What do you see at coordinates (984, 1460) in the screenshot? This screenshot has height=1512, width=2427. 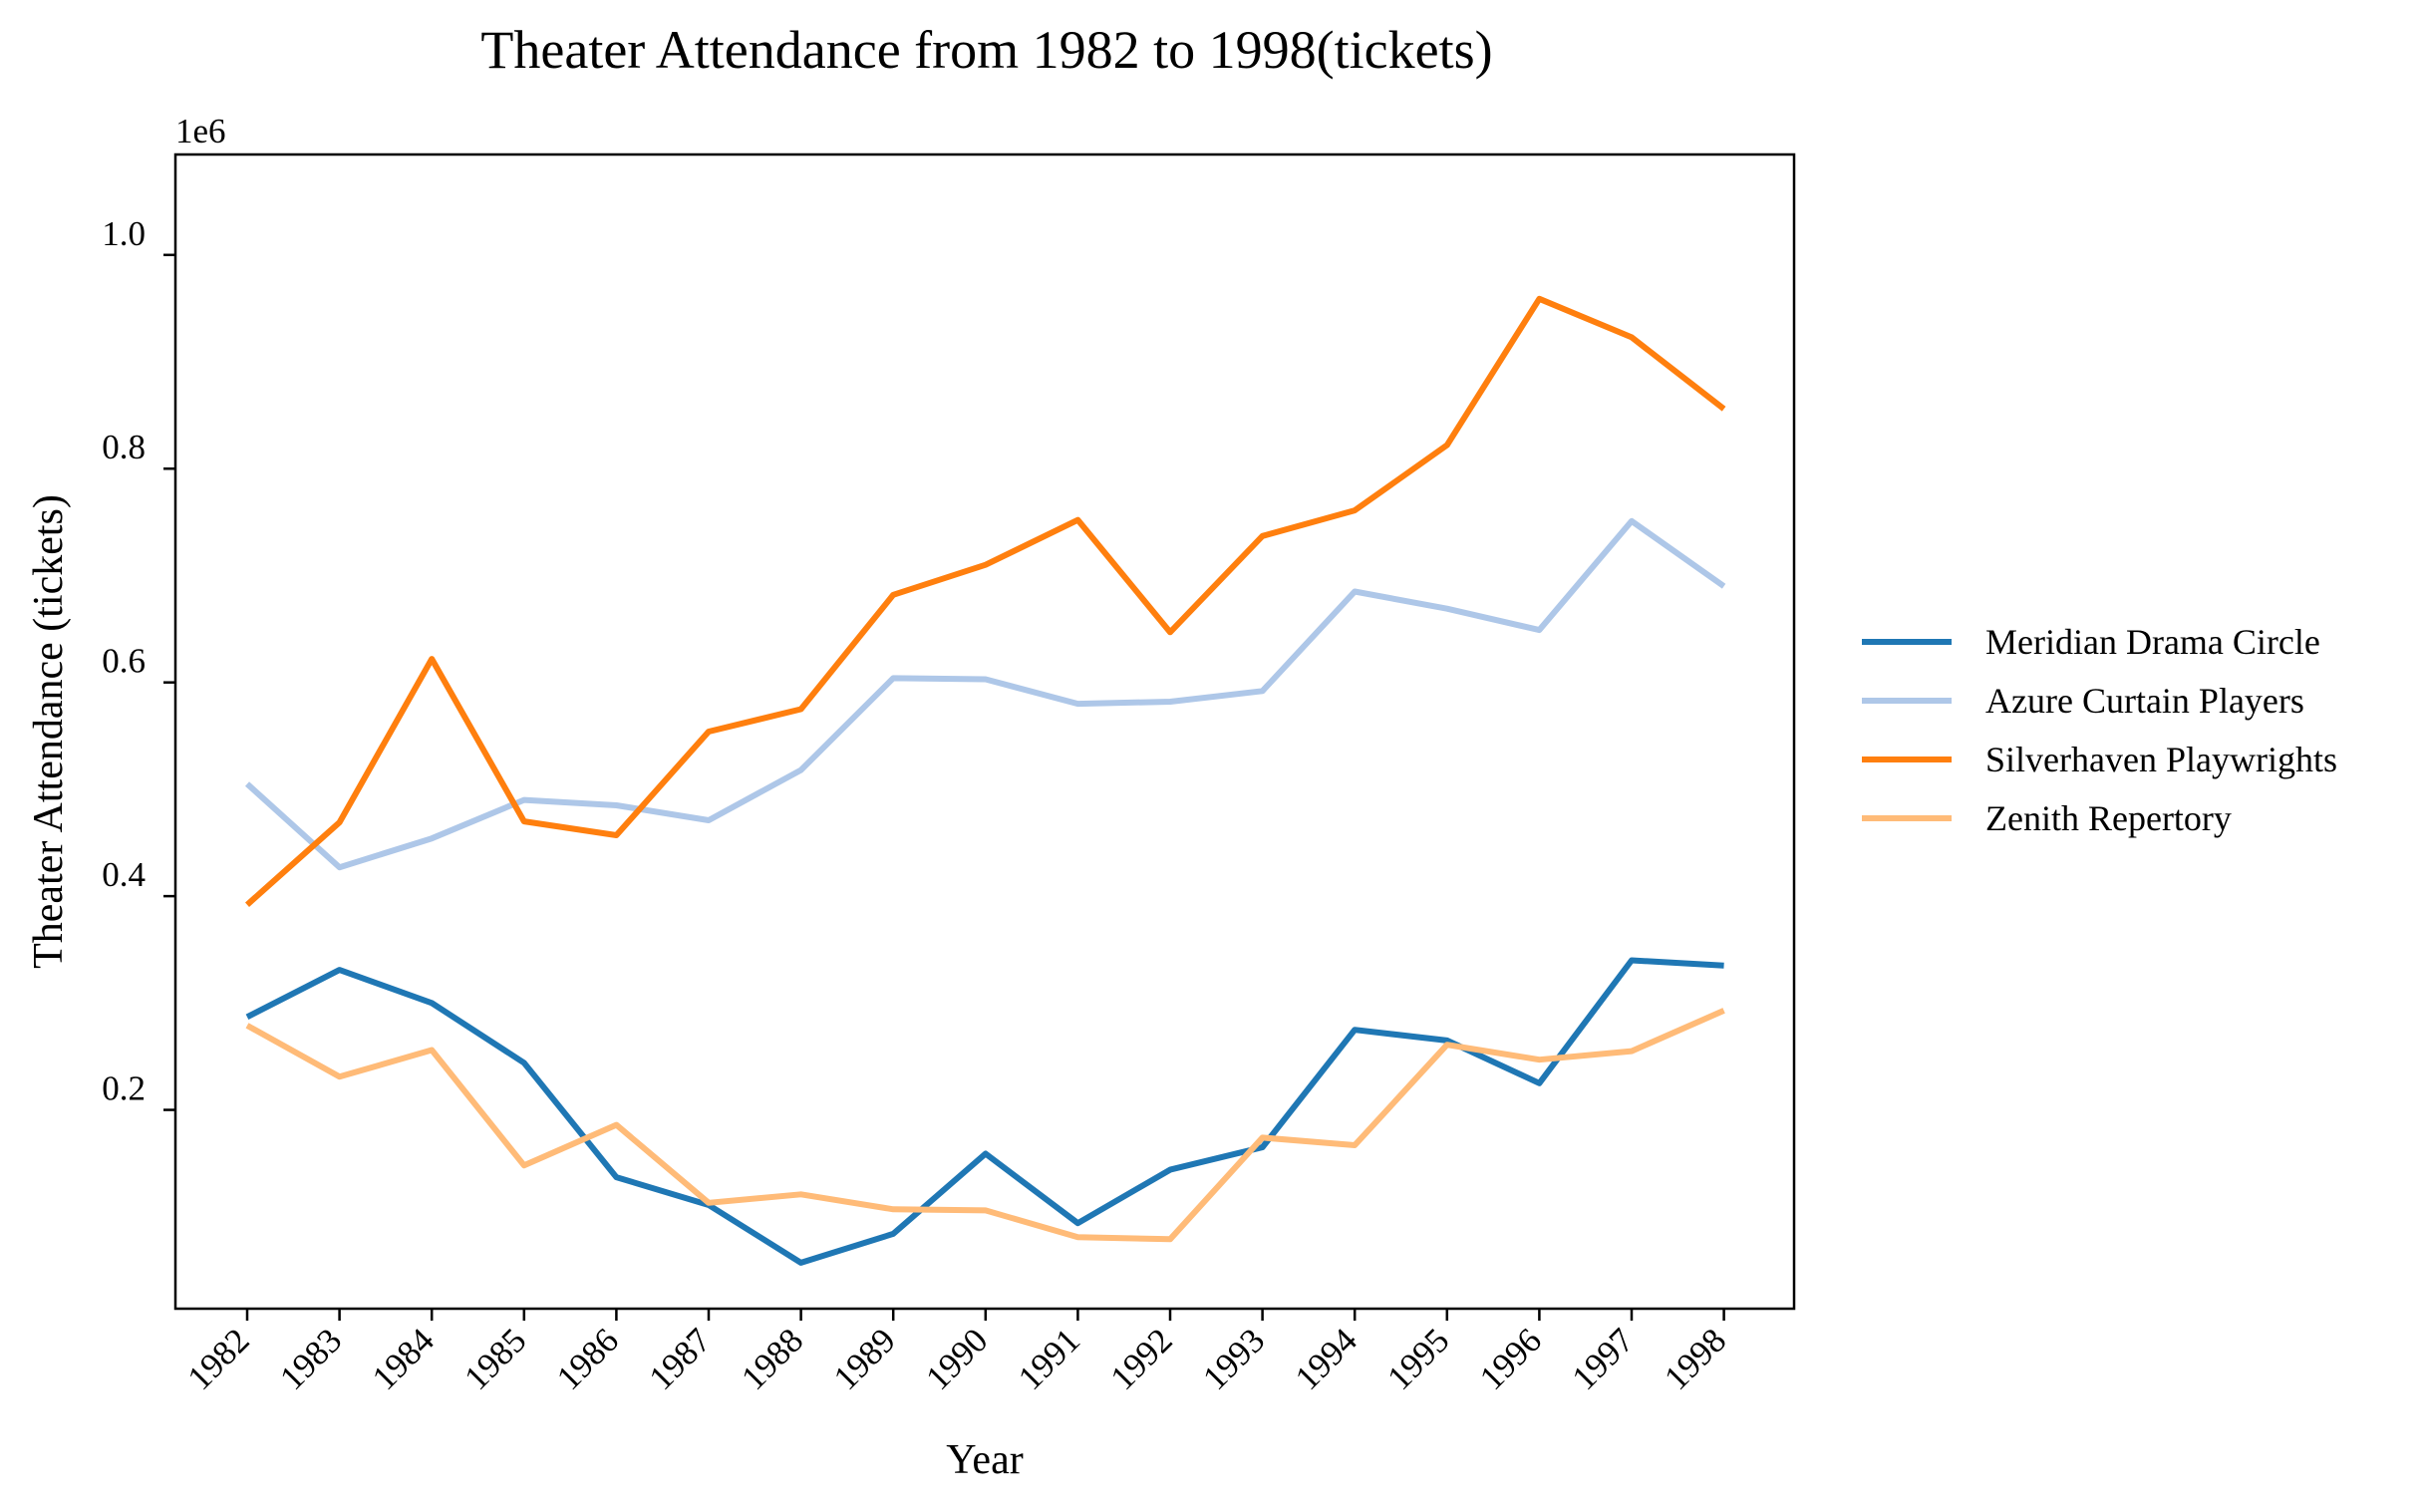 I see `x-axis-label: Year` at bounding box center [984, 1460].